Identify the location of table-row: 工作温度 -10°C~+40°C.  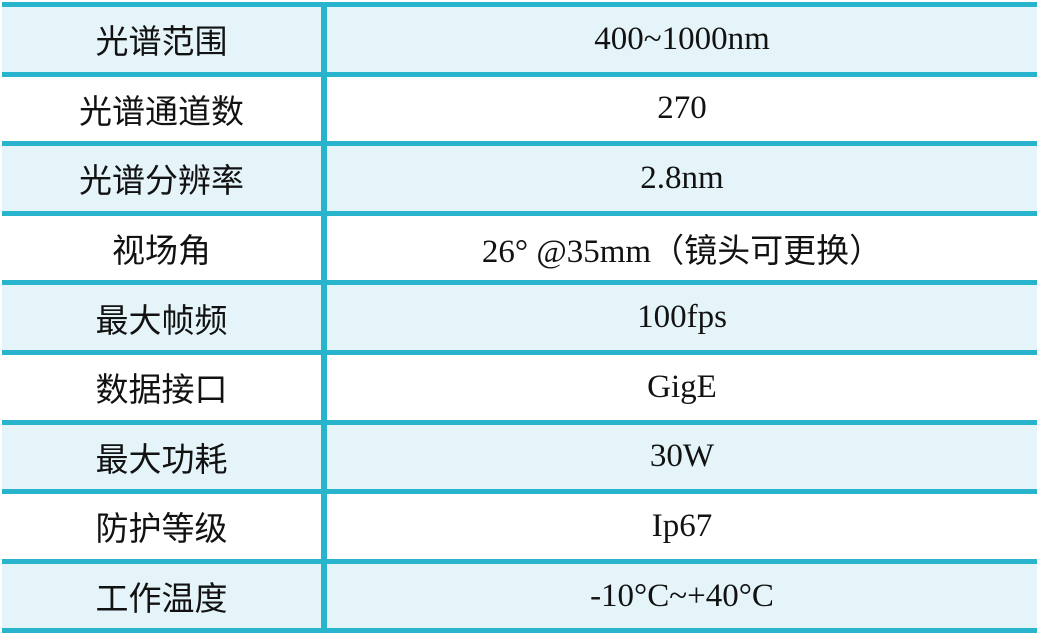
(519, 596).